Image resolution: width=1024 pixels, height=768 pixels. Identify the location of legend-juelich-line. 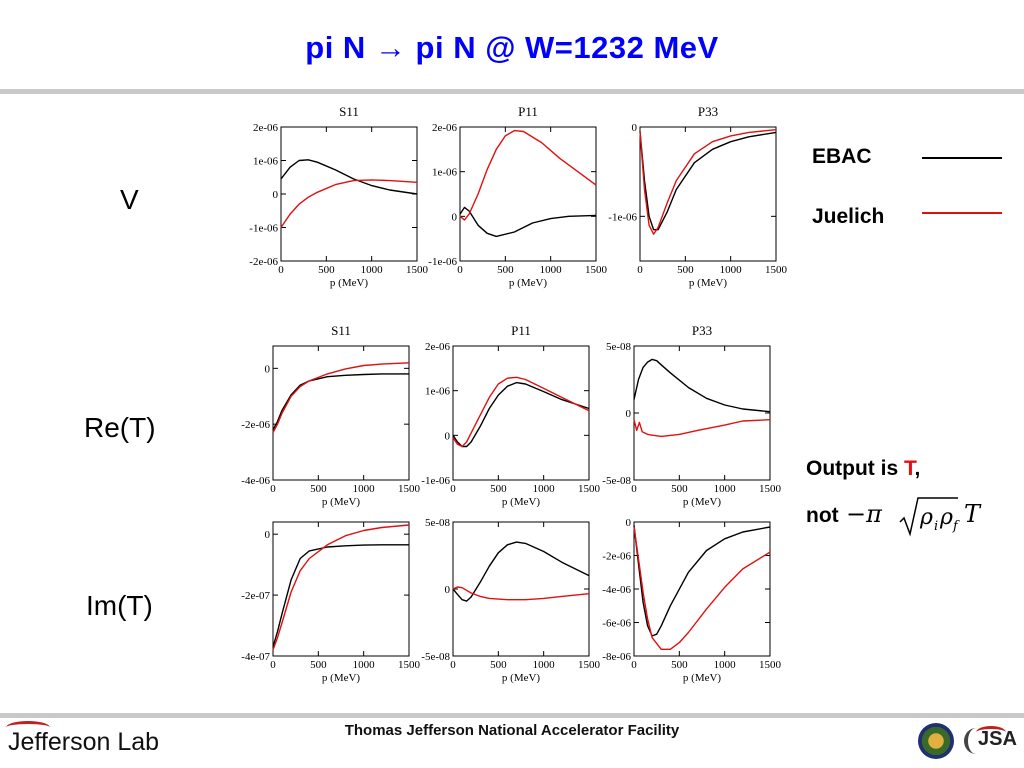
(962, 213).